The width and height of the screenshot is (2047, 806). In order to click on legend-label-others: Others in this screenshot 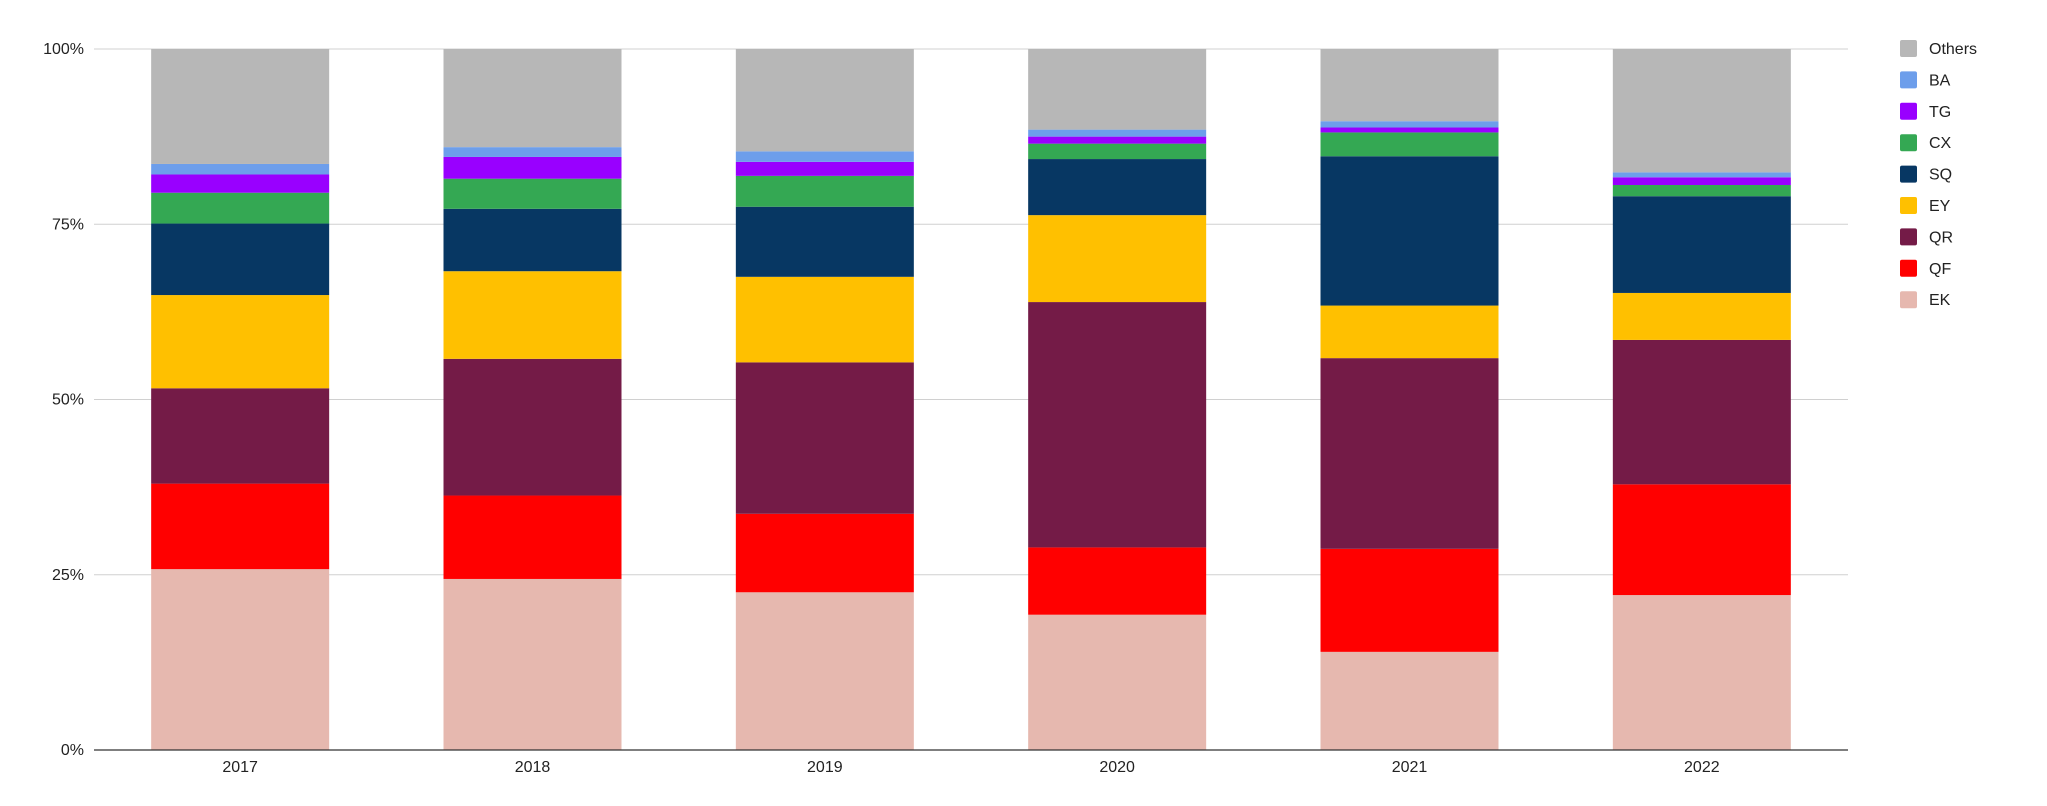, I will do `click(1953, 49)`.